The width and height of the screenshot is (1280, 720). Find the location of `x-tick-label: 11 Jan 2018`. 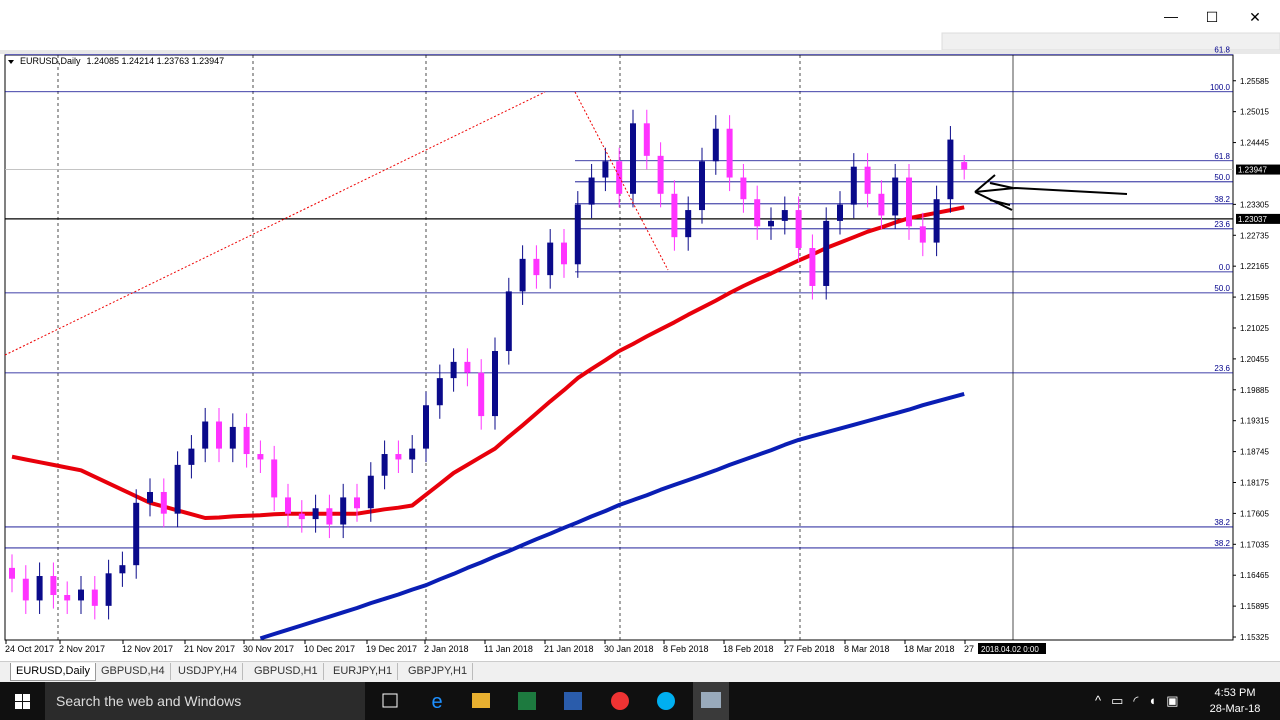

x-tick-label: 11 Jan 2018 is located at coordinates (508, 649).